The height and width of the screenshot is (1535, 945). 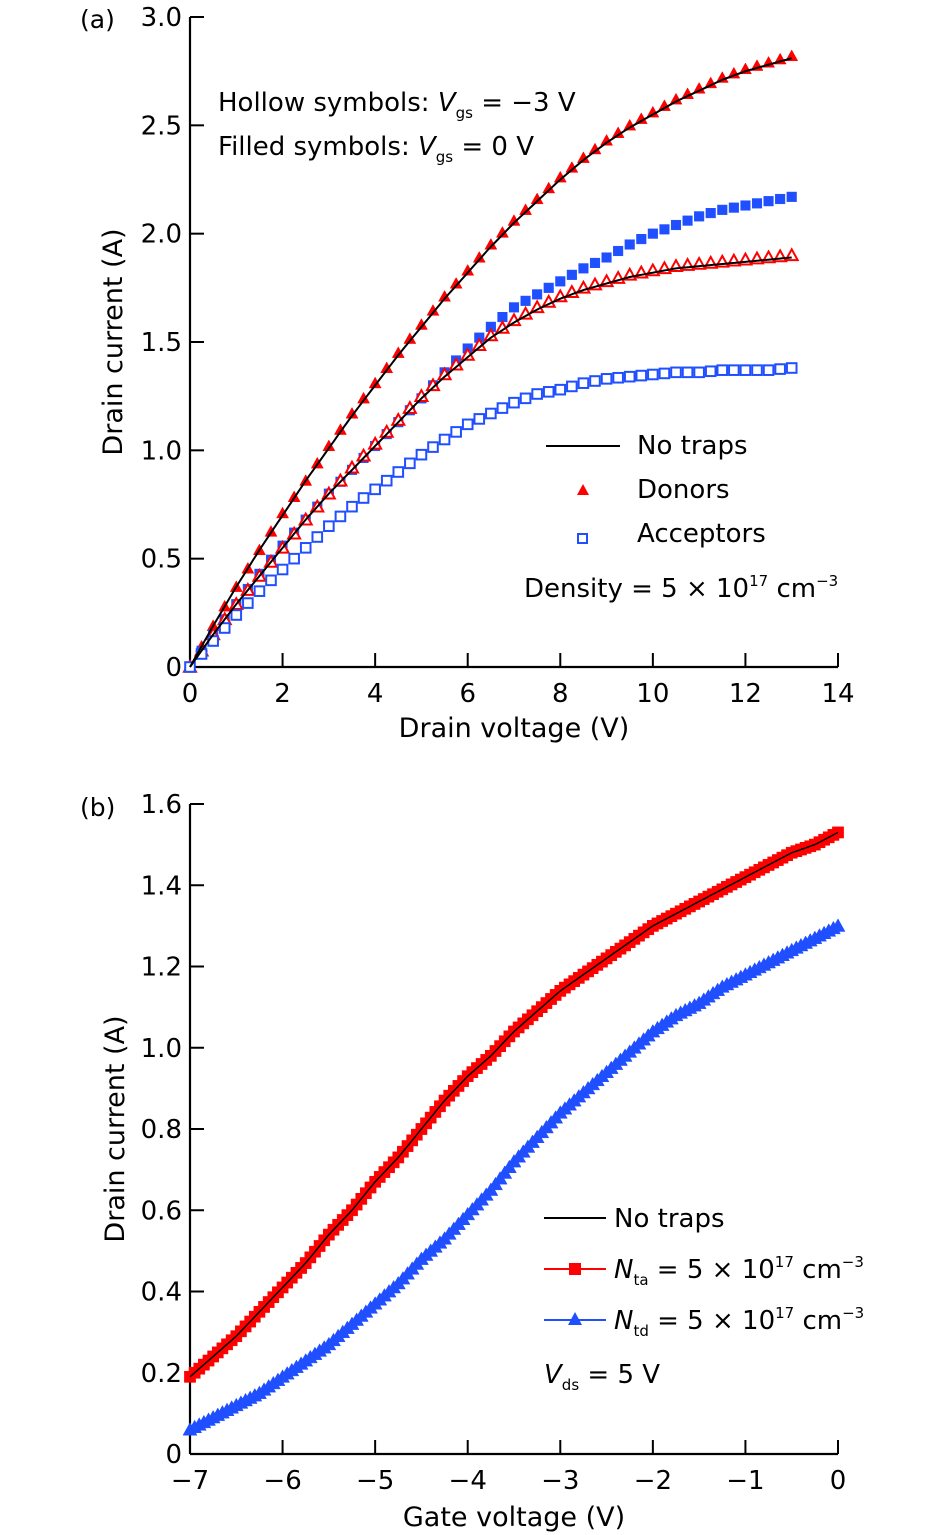 What do you see at coordinates (468, 1481) in the screenshot?
I see `x-tick-label: −4` at bounding box center [468, 1481].